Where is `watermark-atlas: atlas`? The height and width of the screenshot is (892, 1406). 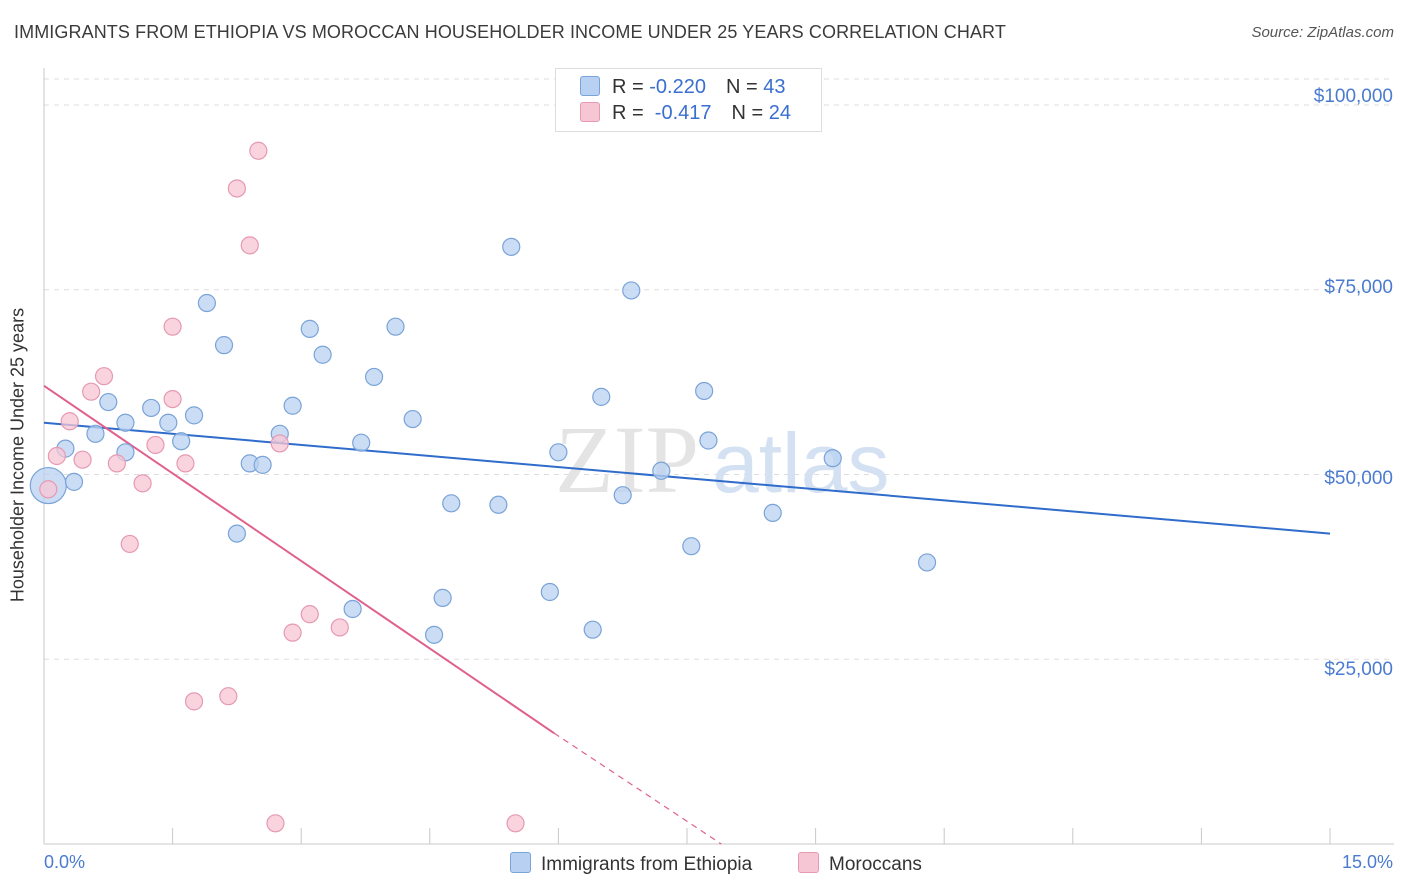 watermark-atlas: atlas is located at coordinates (800, 463).